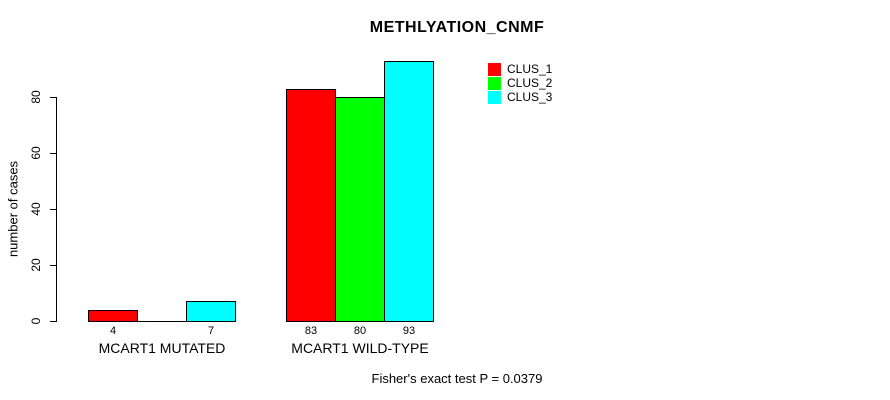  I want to click on x-group-label: MCART1 WILD-TYPE, so click(360, 348).